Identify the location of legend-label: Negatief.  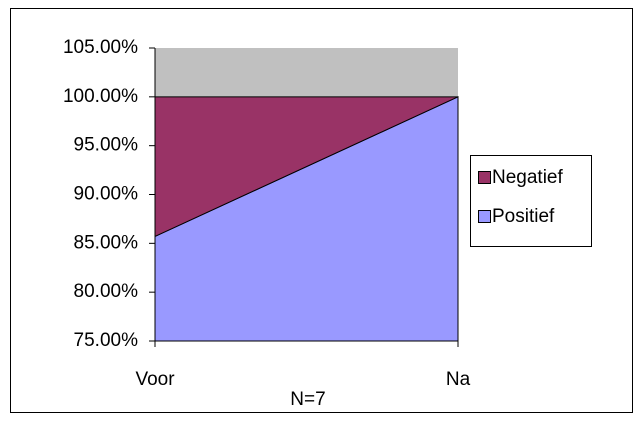
(527, 177).